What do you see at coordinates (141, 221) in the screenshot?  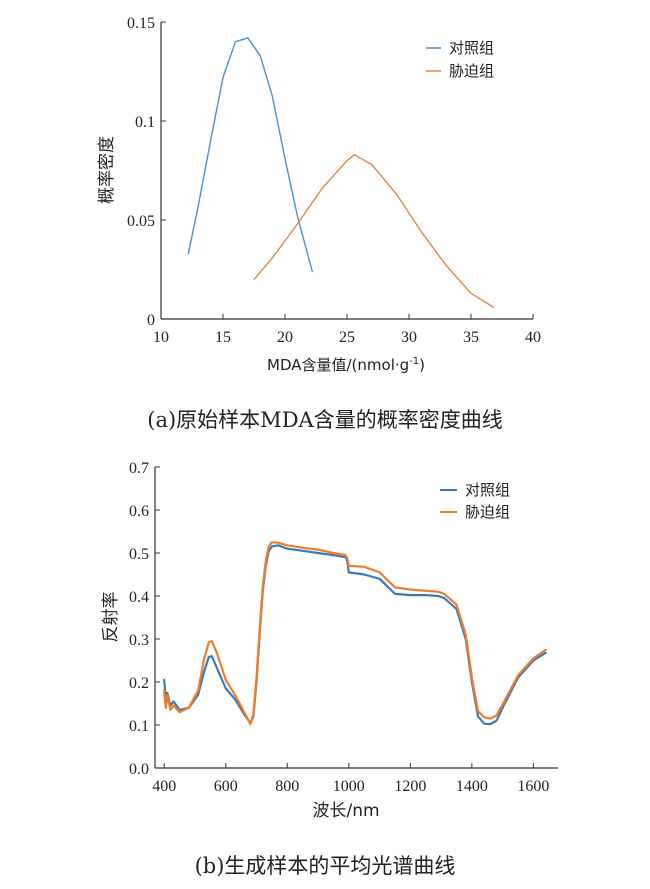 I see `chart-a-ytick-label: 0.05` at bounding box center [141, 221].